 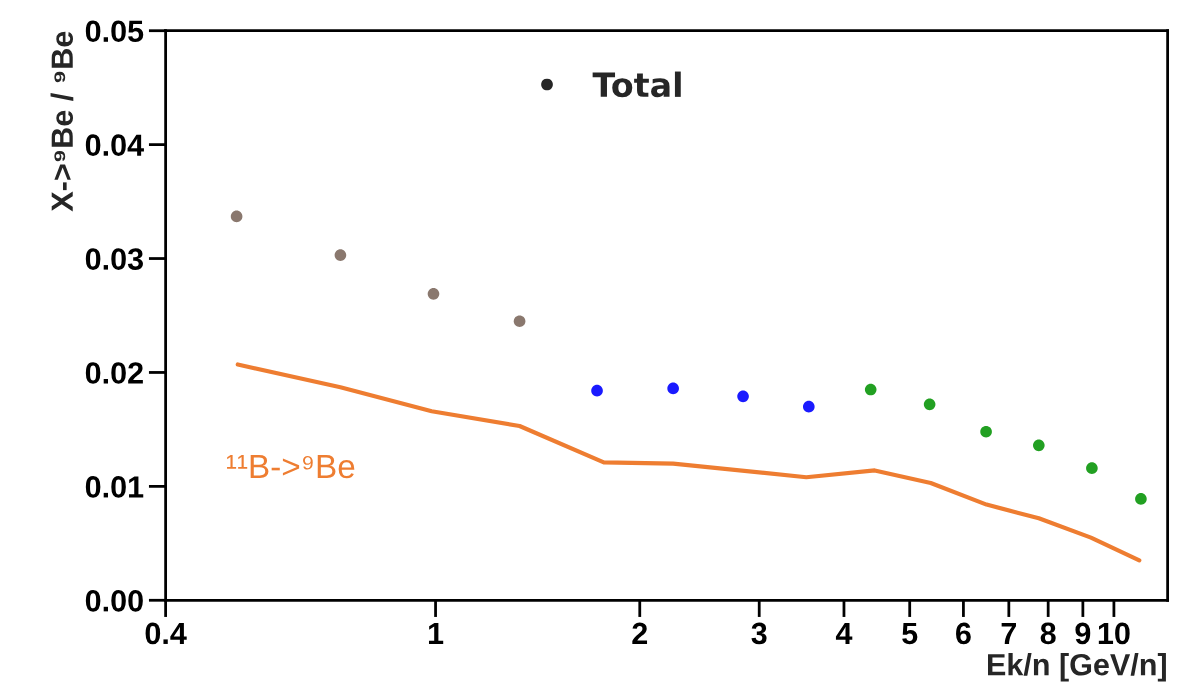 I want to click on x-tick-label: 9, so click(x=1083, y=633).